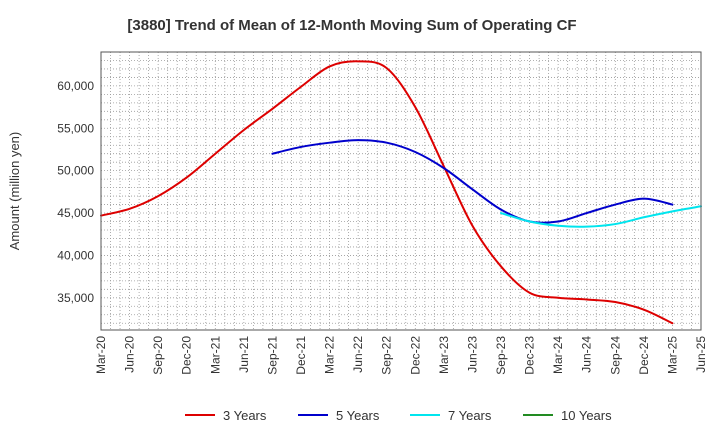 This screenshot has width=720, height=440. Describe the element at coordinates (601, 216) in the screenshot. I see `series-line-7-years` at that location.